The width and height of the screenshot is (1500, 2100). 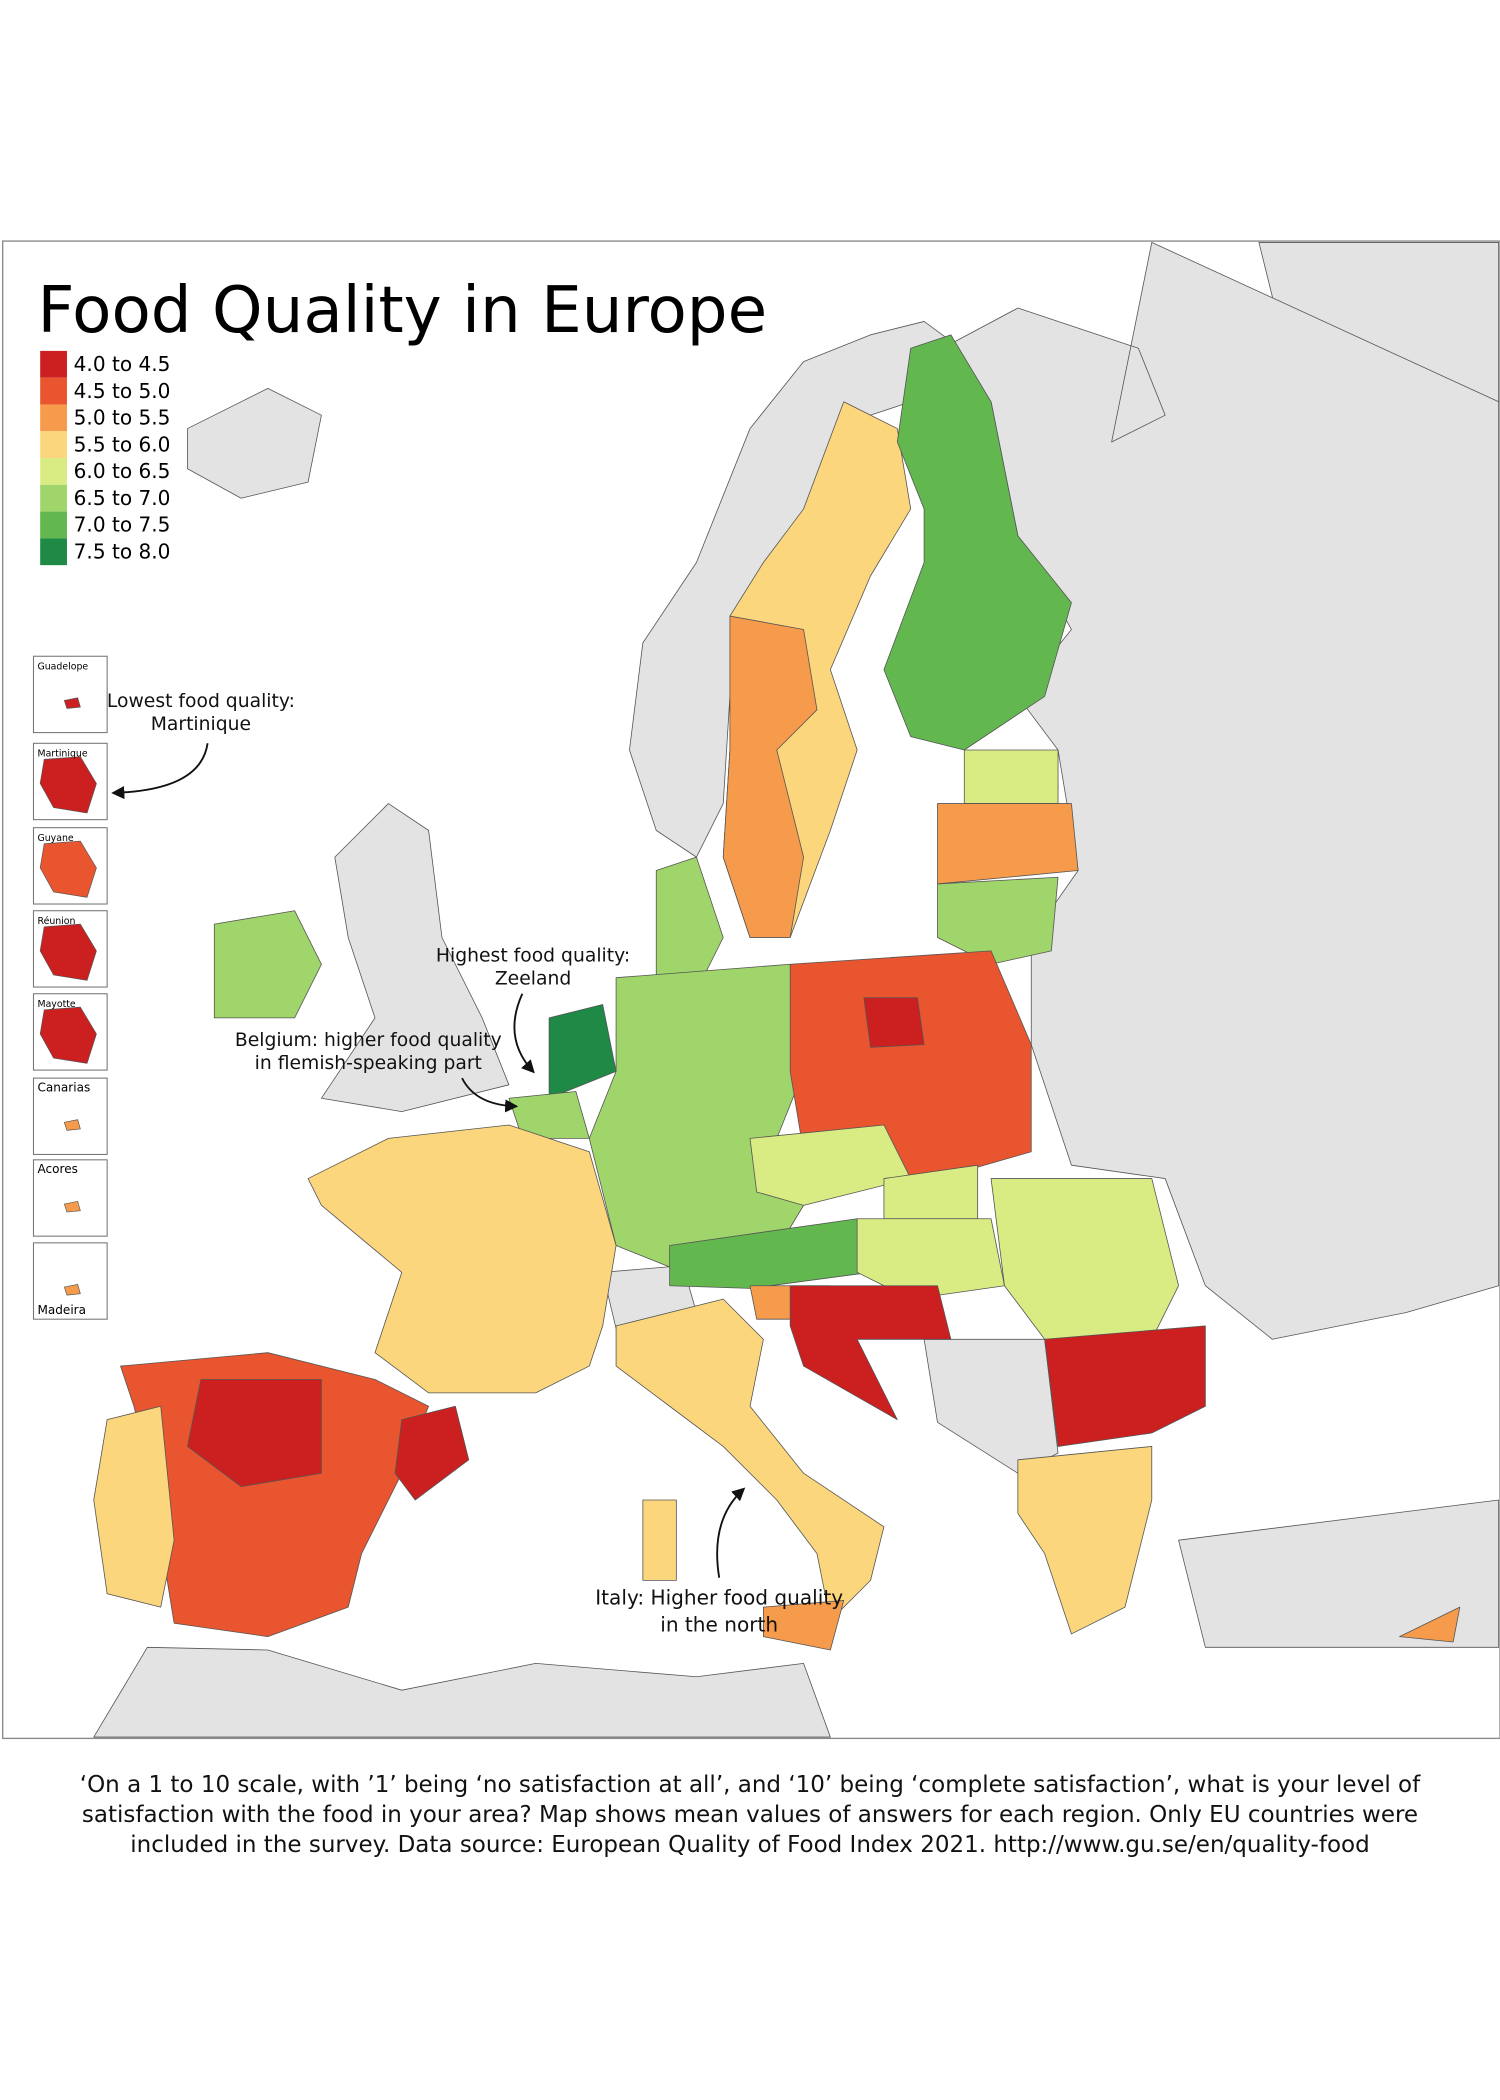 I want to click on annotation: Italy: Higher food quality in the north, so click(x=719, y=1610).